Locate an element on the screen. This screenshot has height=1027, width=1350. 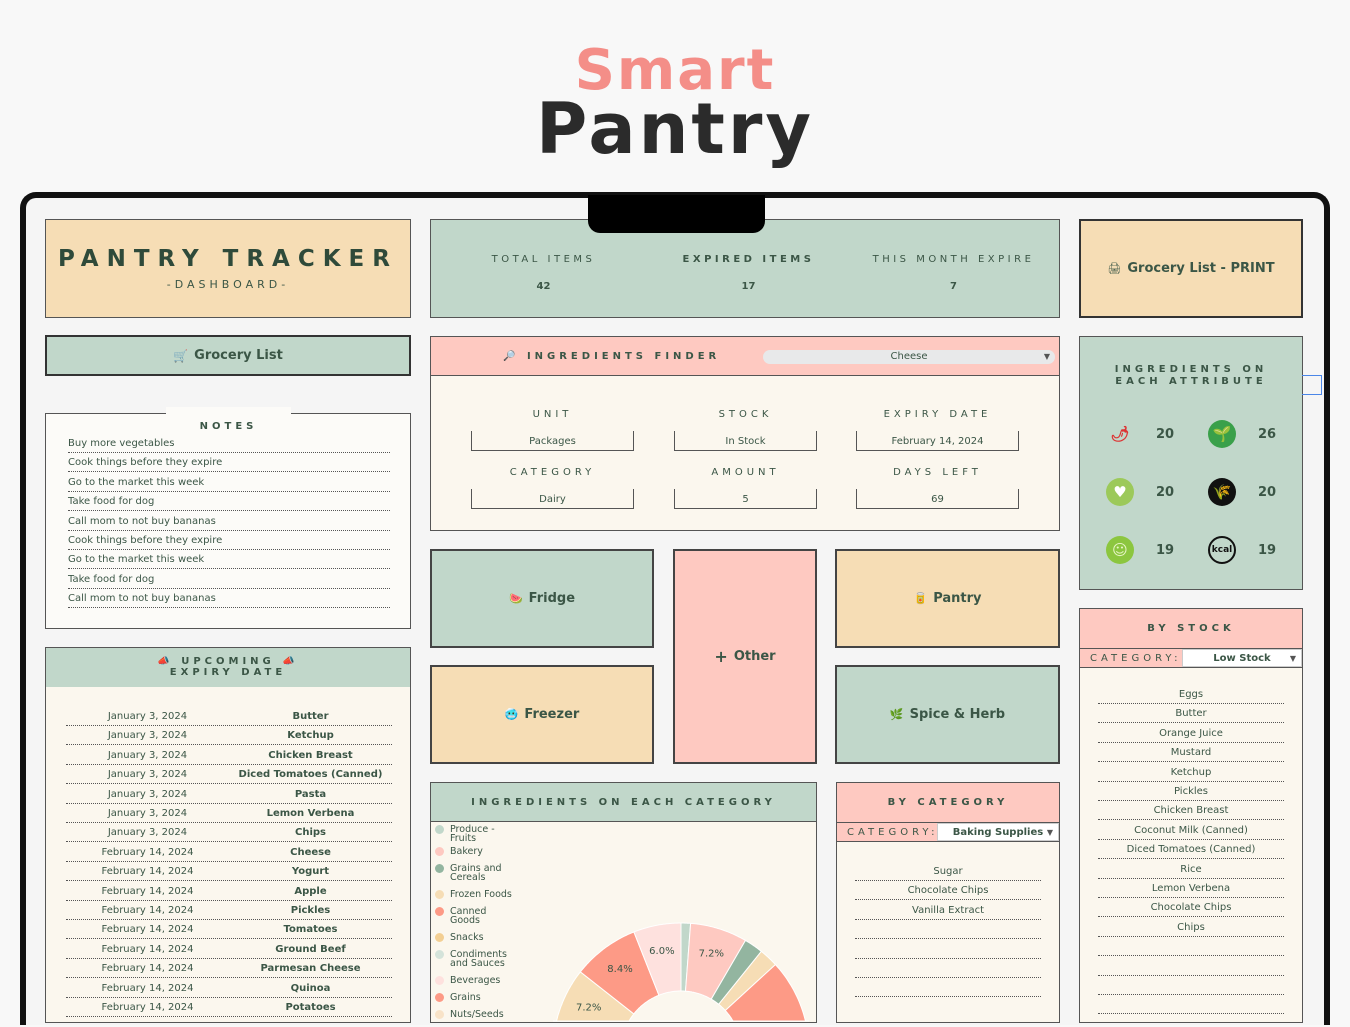
vegetarian-icon: 🌱 is located at coordinates (1222, 434).